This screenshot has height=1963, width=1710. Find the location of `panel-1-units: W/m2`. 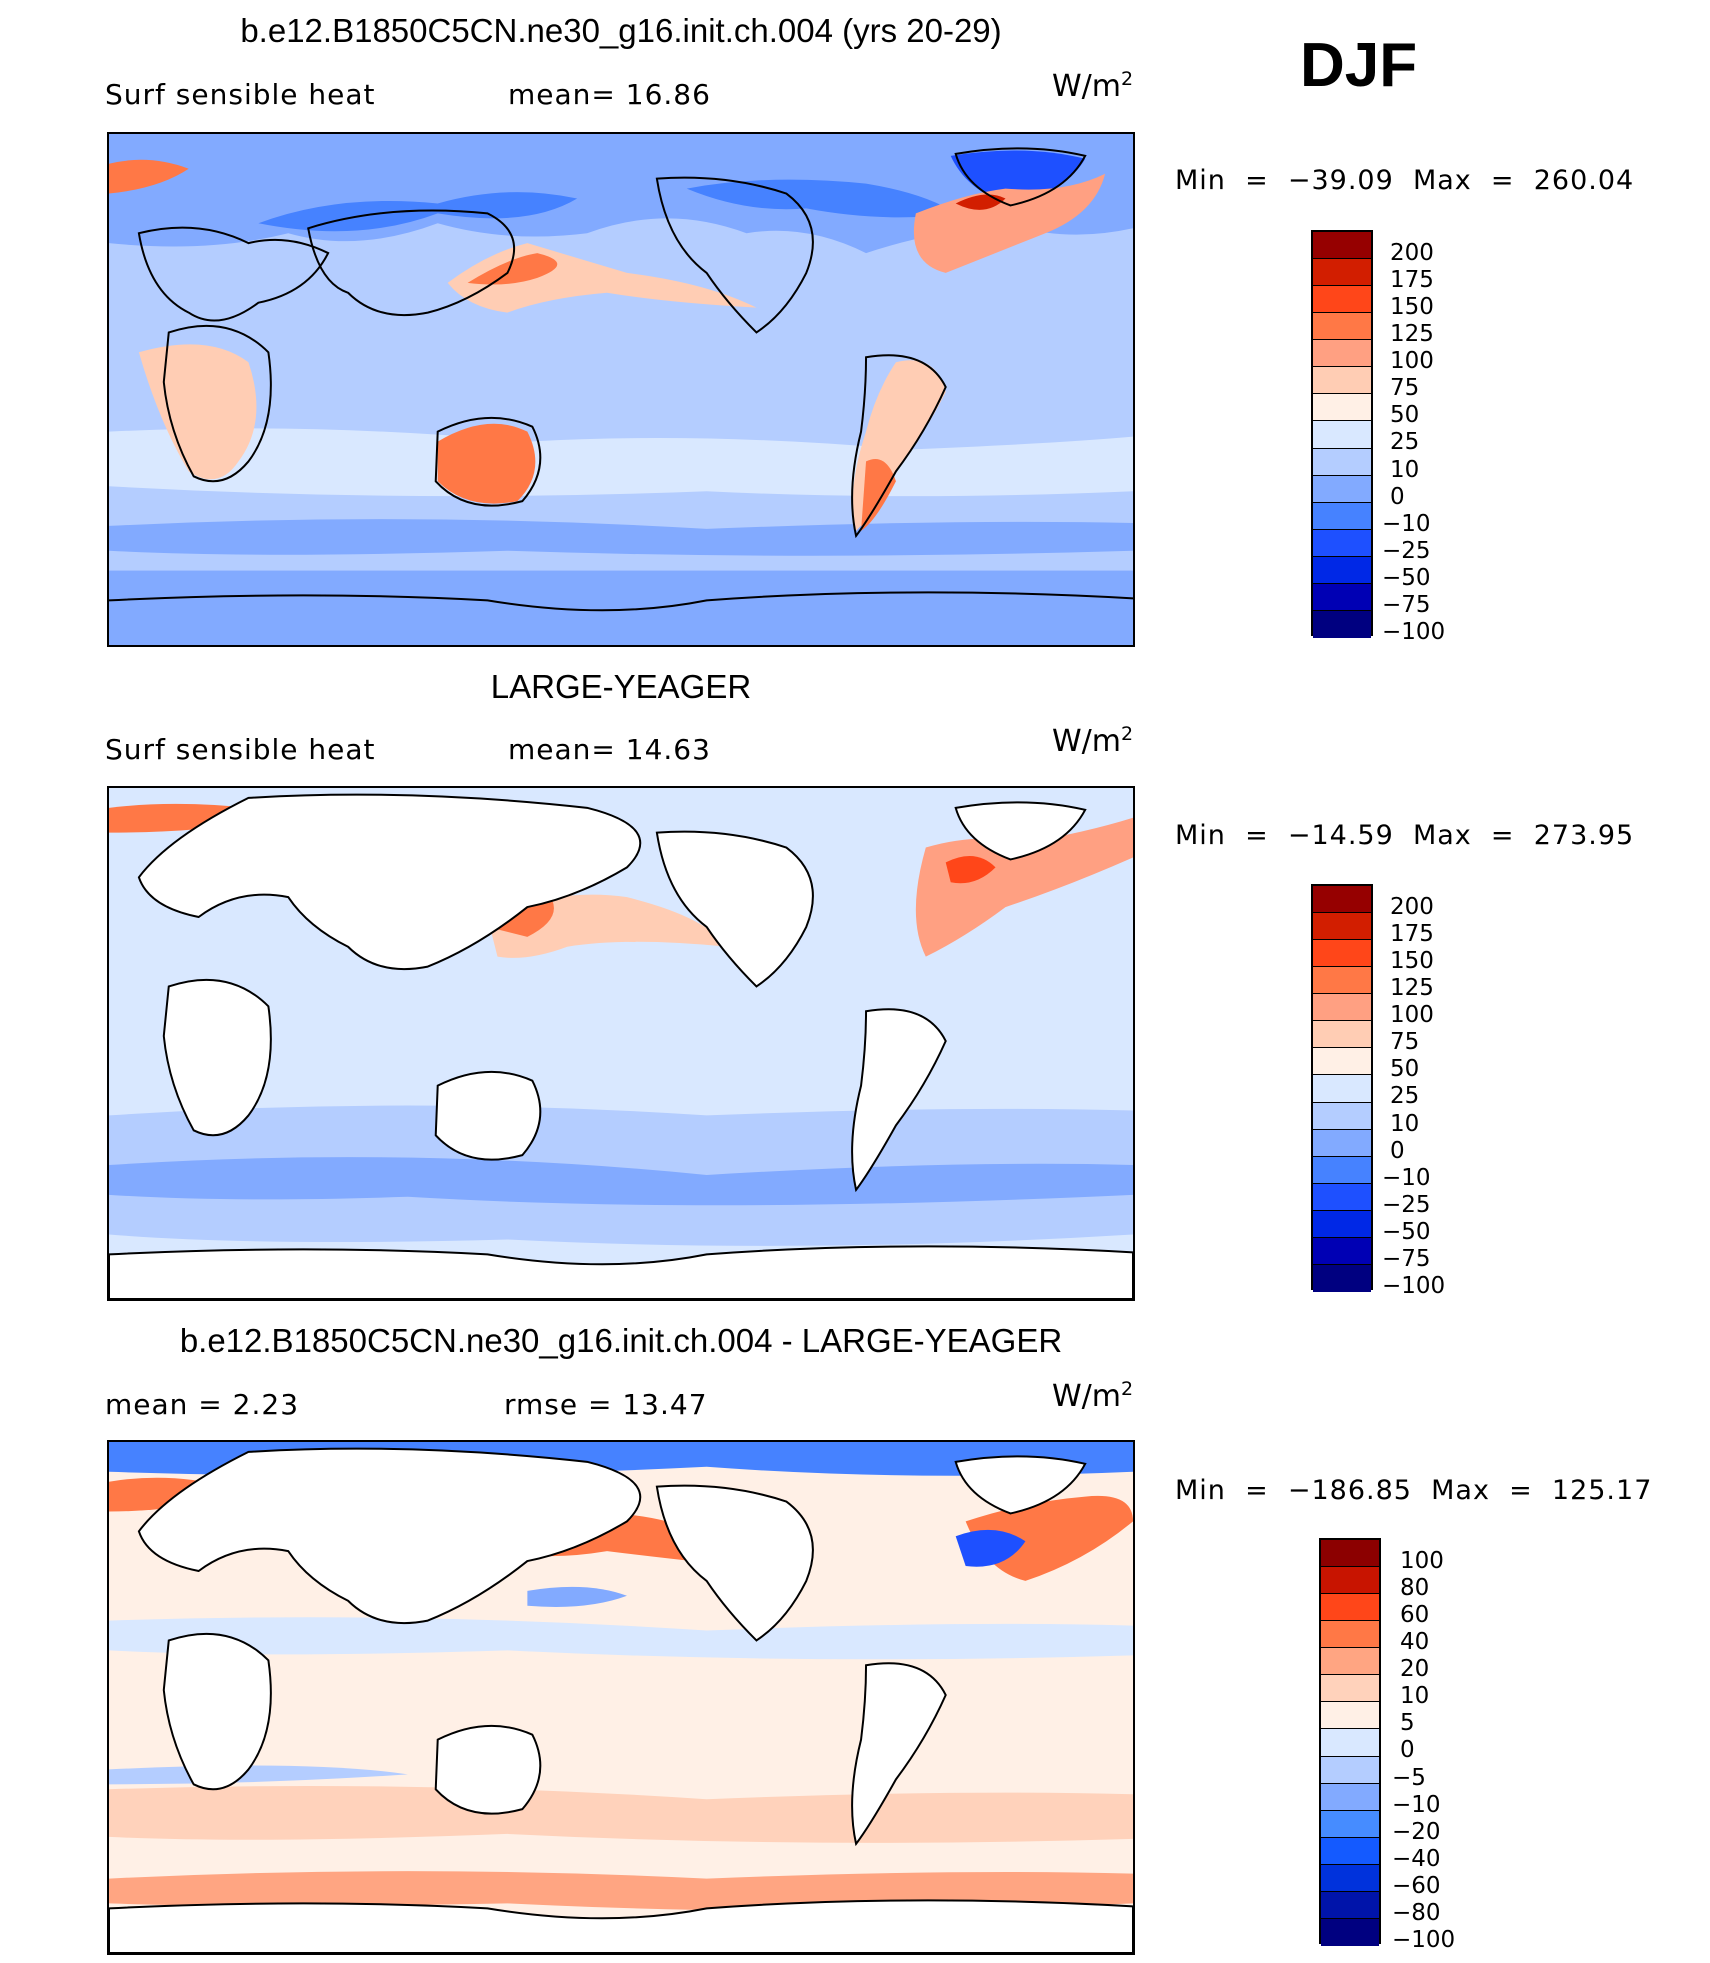

panel-1-units: W/m2 is located at coordinates (1093, 86).